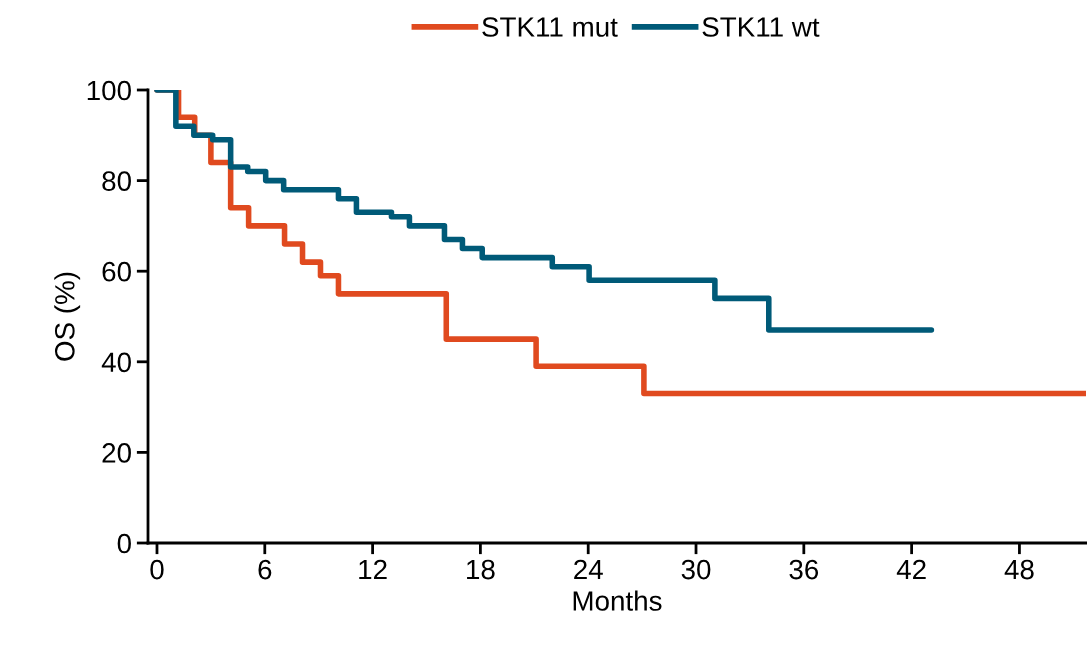 Image resolution: width=1087 pixels, height=658 pixels. What do you see at coordinates (481, 569) in the screenshot?
I see `x-tick-label: 18` at bounding box center [481, 569].